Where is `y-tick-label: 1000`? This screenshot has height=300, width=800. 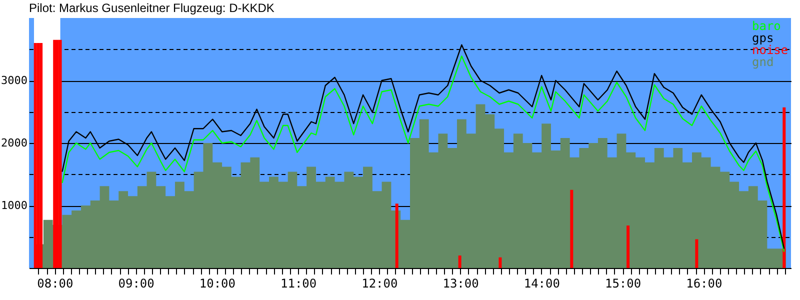 y-tick-label: 1000 is located at coordinates (14, 205).